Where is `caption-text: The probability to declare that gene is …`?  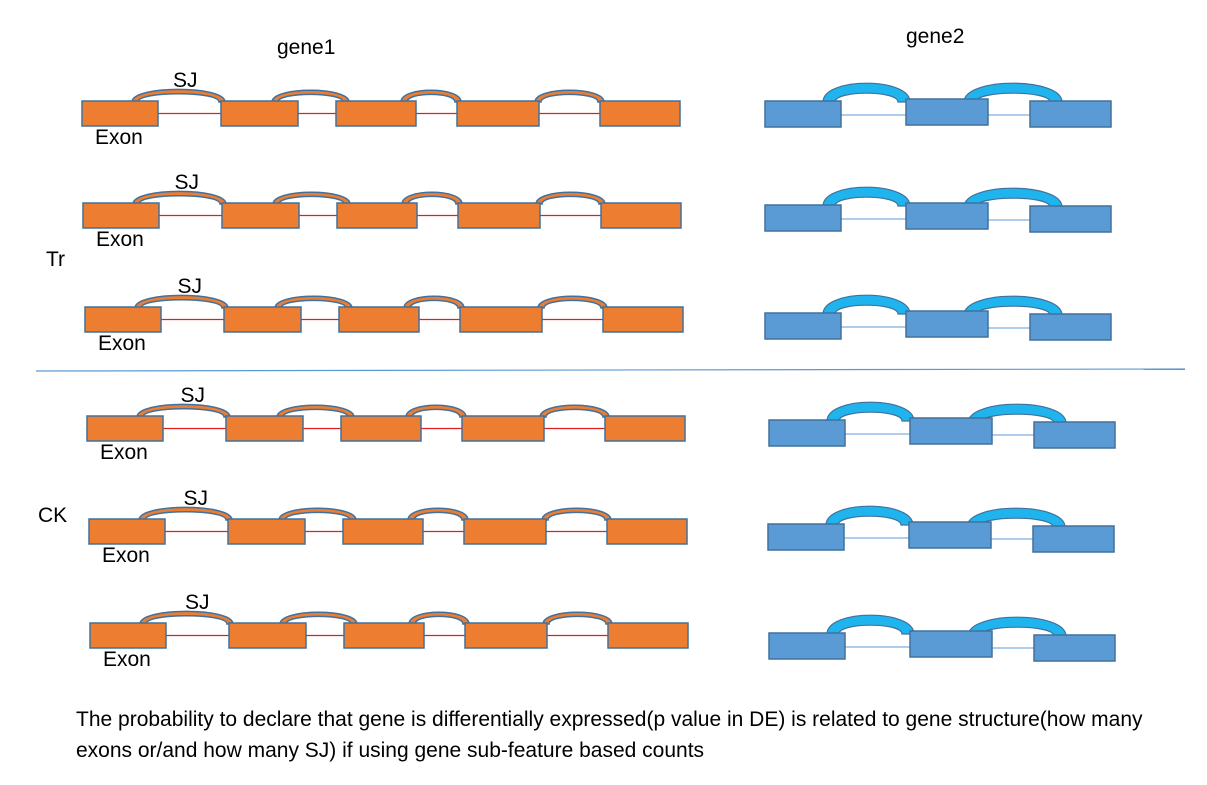
caption-text: The probability to declare that gene is … is located at coordinates (609, 735).